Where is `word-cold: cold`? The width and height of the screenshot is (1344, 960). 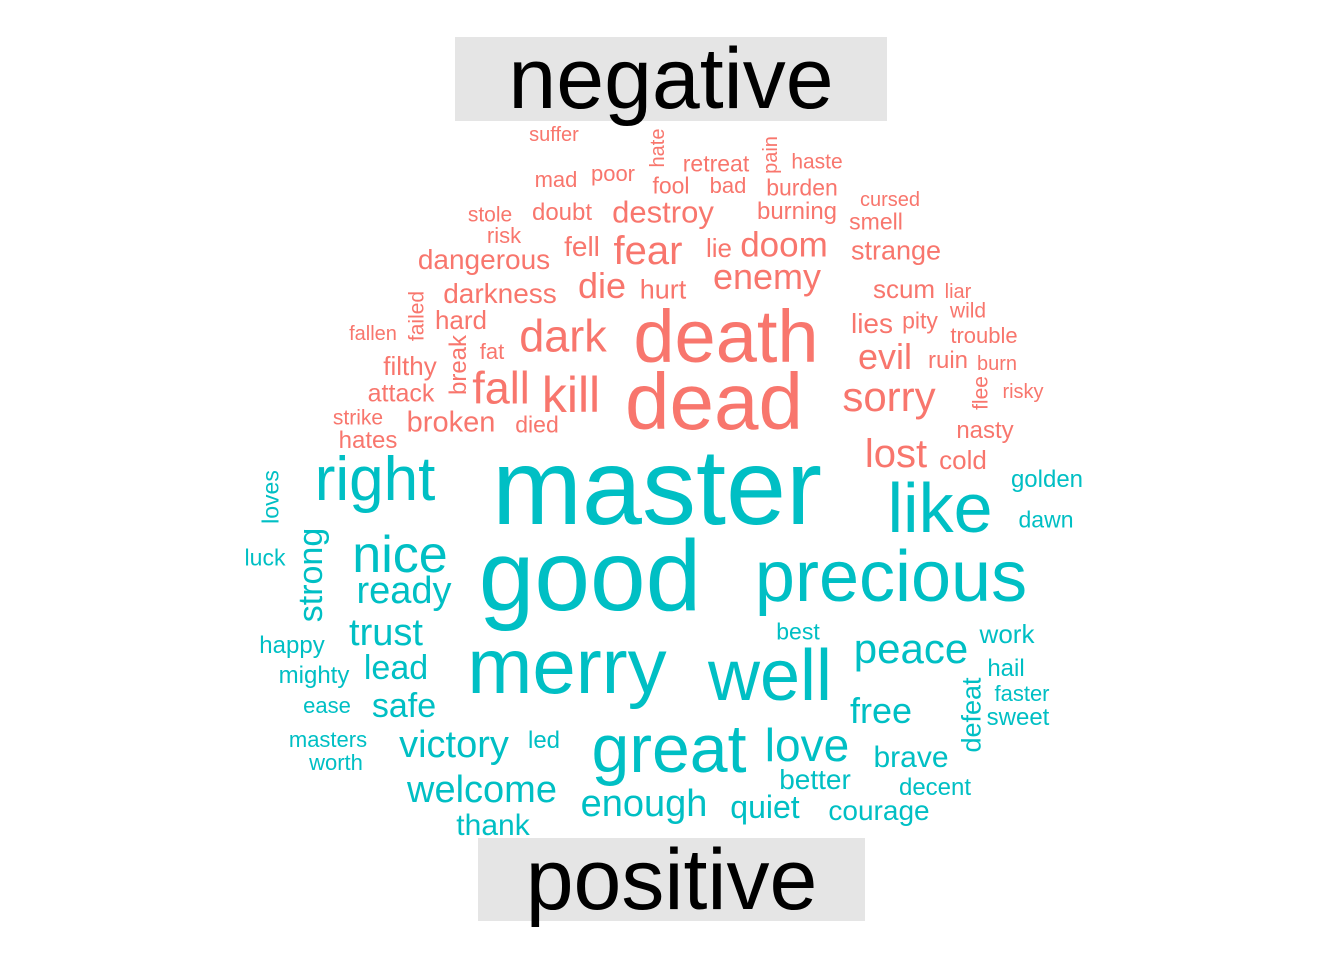
word-cold: cold is located at coordinates (963, 460).